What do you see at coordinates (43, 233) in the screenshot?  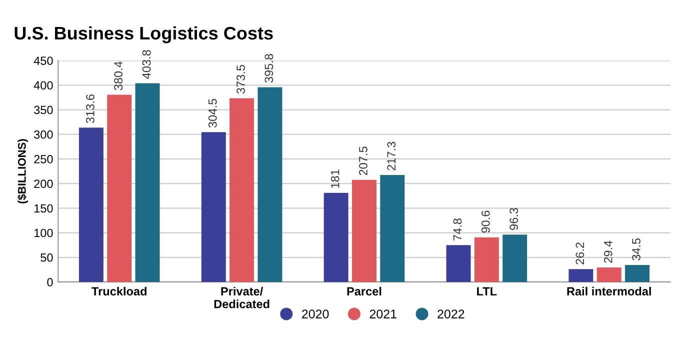 I see `y-tick-label: 100` at bounding box center [43, 233].